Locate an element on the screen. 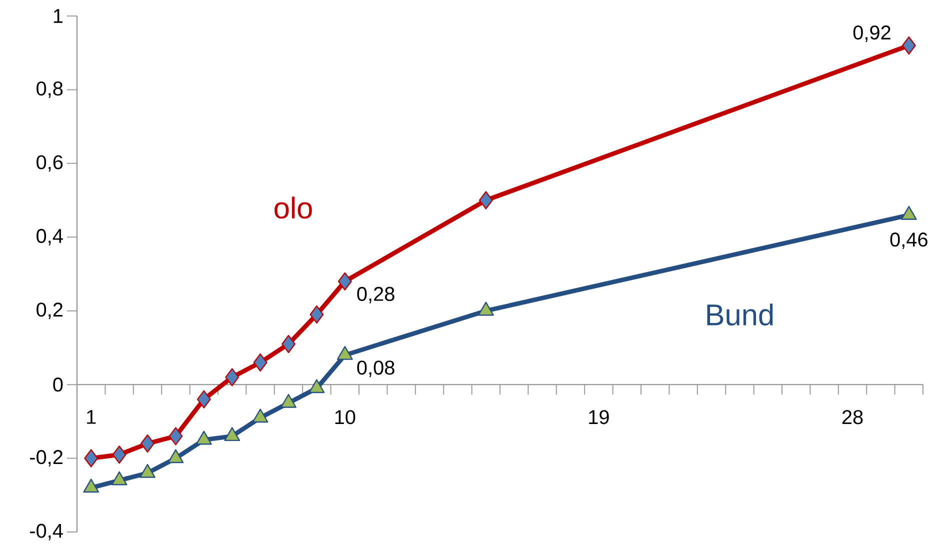 The image size is (944, 545). x-tick-label: 10 is located at coordinates (345, 417).